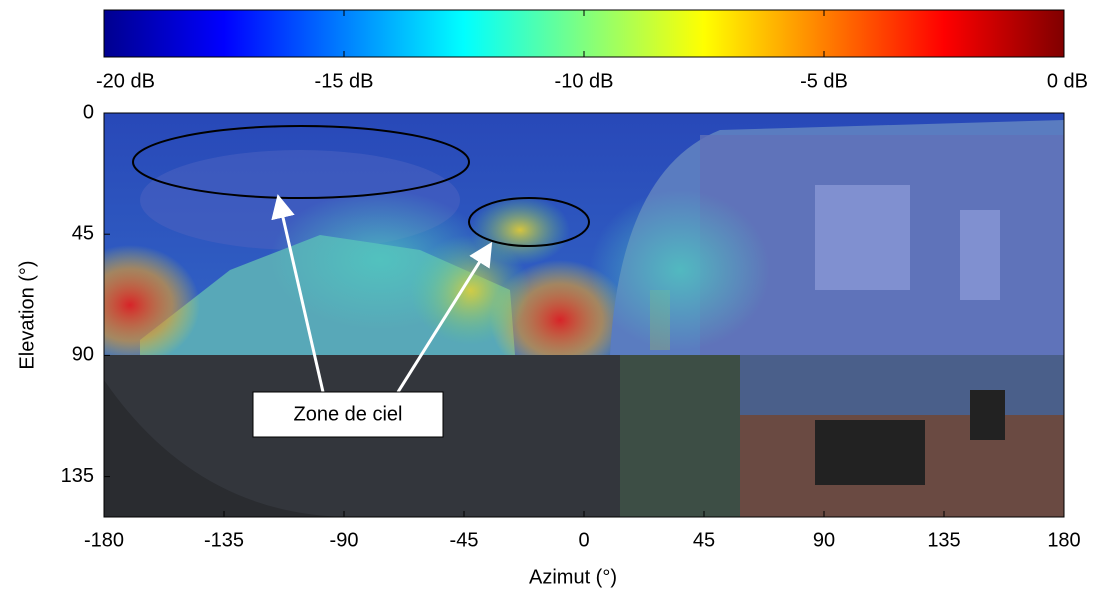 Image resolution: width=1097 pixels, height=590 pixels. What do you see at coordinates (824, 540) in the screenshot?
I see `x-tick-label: 90` at bounding box center [824, 540].